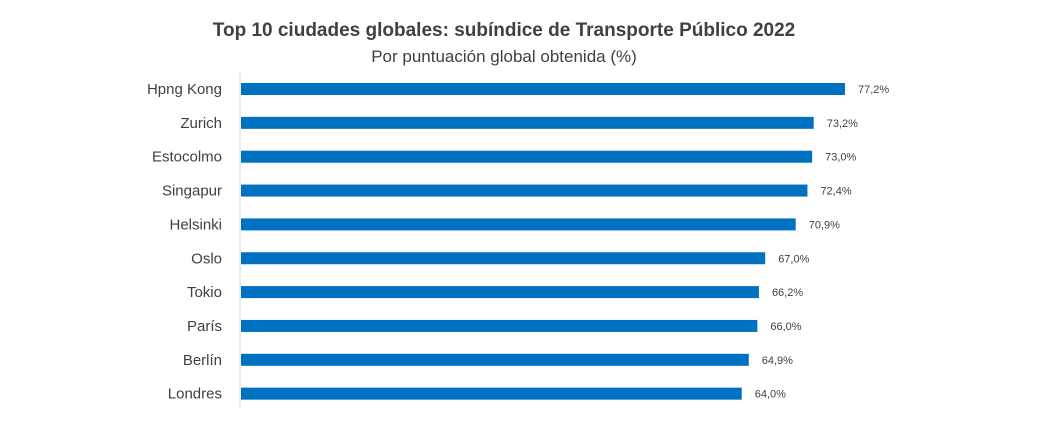 The width and height of the screenshot is (1041, 428). What do you see at coordinates (195, 394) in the screenshot?
I see `category-label: Londres` at bounding box center [195, 394].